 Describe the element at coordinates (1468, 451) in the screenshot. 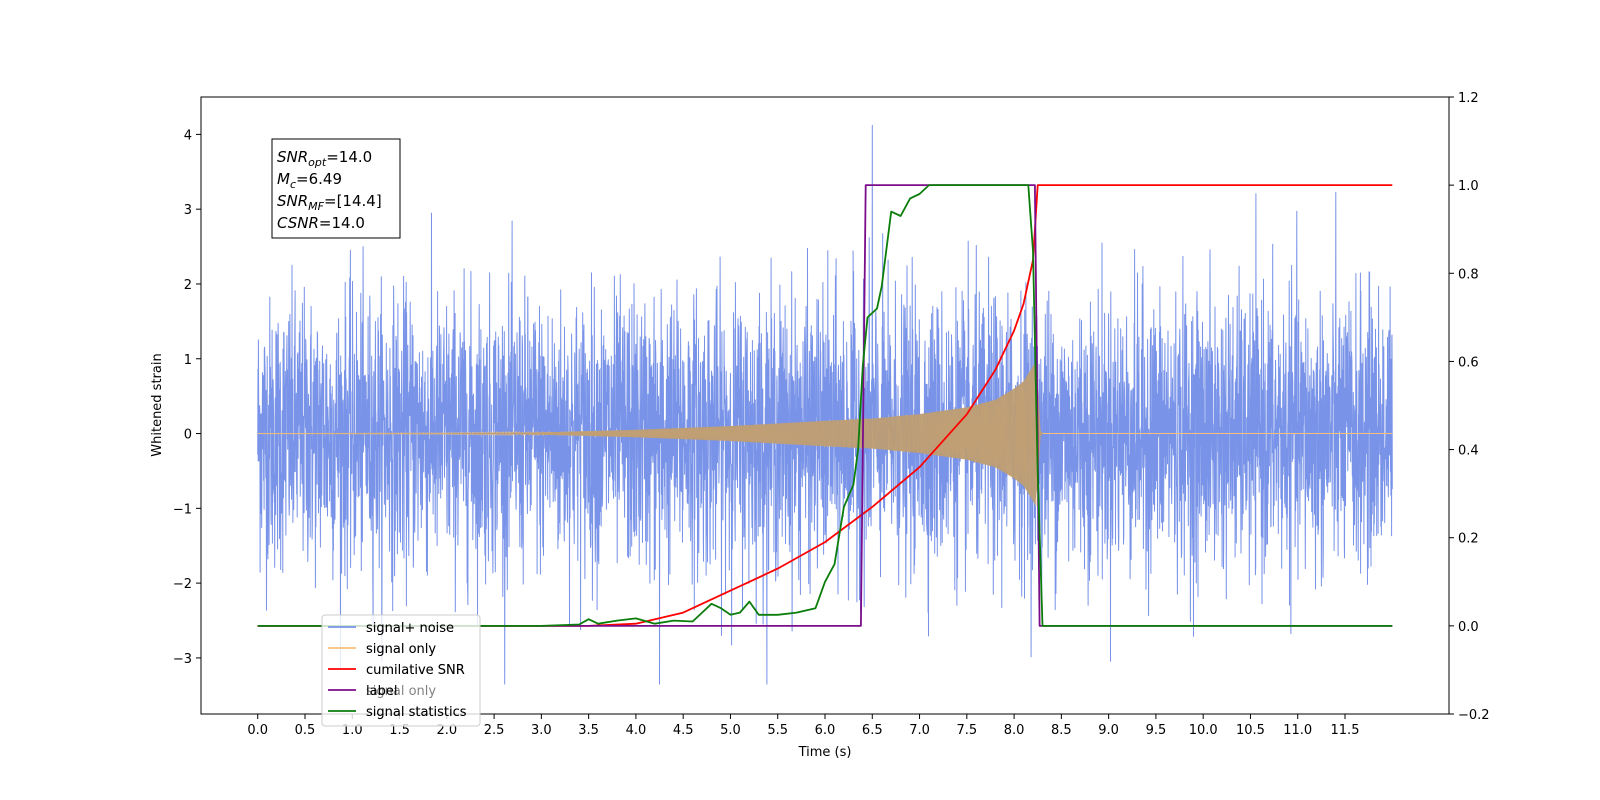

I see `y-right-tick-label: 0.4` at that location.